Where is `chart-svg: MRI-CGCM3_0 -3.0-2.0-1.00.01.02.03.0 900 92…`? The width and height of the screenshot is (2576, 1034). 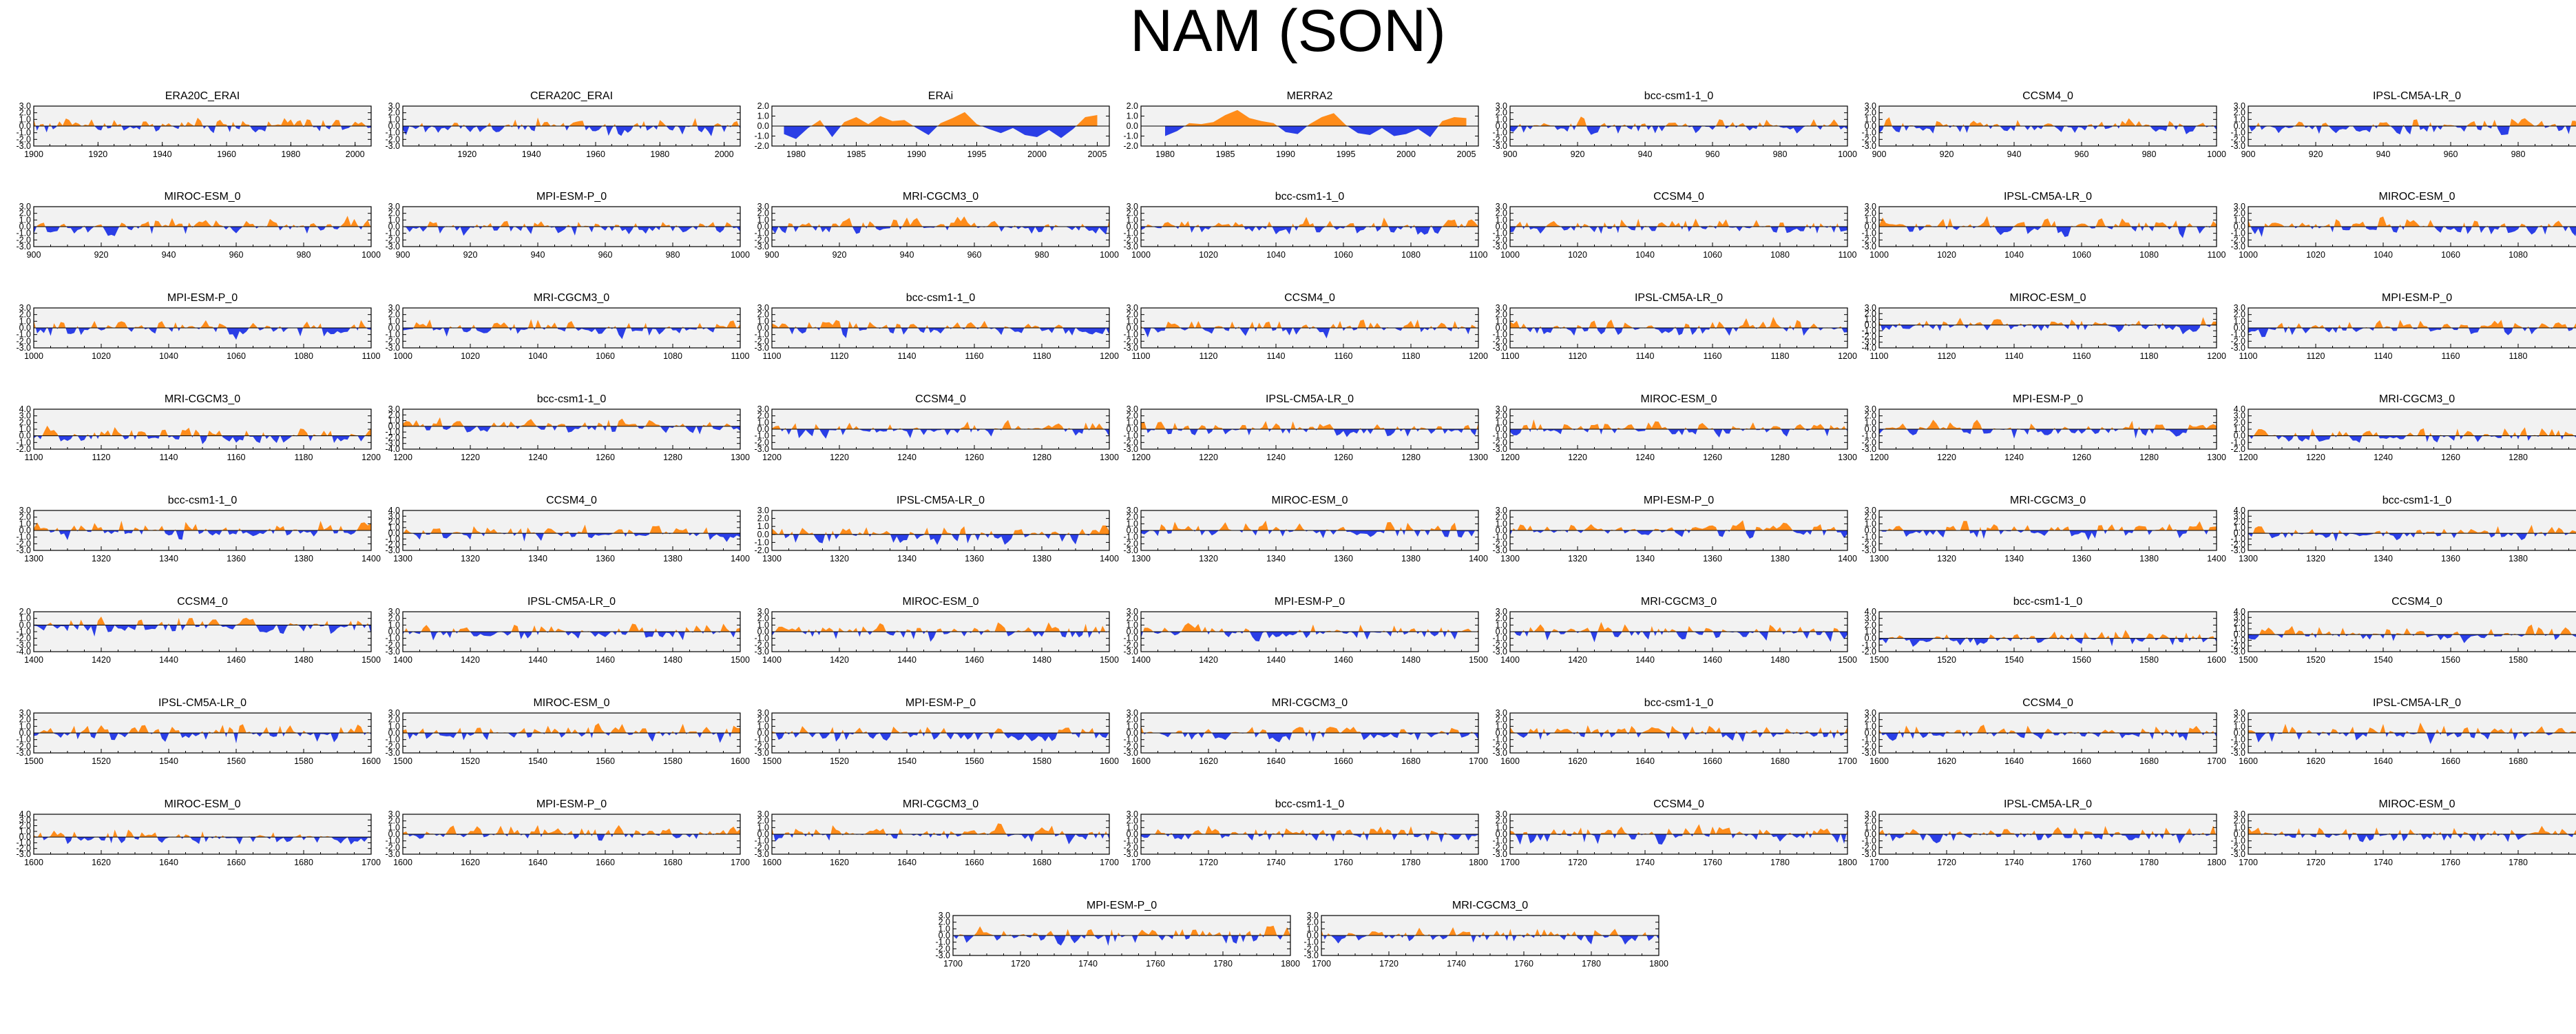
chart-svg: MRI-CGCM3_0 -3.0-2.0-1.00.01.02.03.0 900 92… is located at coordinates (936, 225).